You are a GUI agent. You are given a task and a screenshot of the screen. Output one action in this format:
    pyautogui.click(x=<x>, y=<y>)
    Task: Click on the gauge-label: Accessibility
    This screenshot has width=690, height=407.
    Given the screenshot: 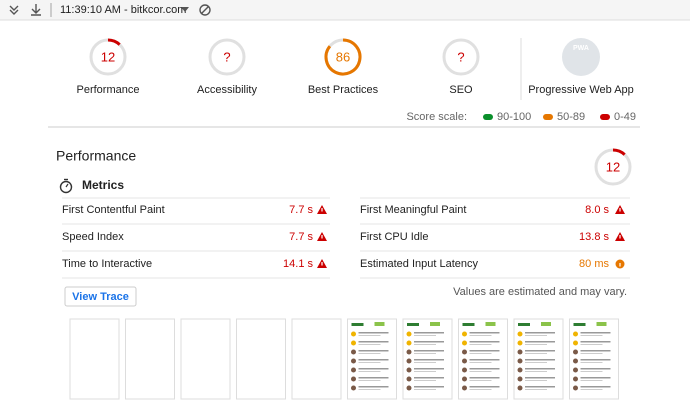 What is the action you would take?
    pyautogui.click(x=227, y=90)
    